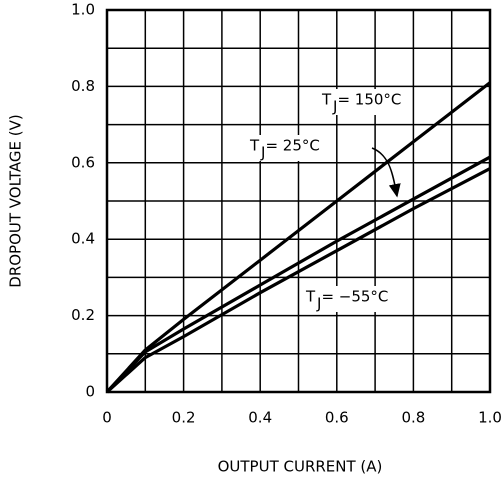  I want to click on y-tick-label: 1.0, so click(83, 10).